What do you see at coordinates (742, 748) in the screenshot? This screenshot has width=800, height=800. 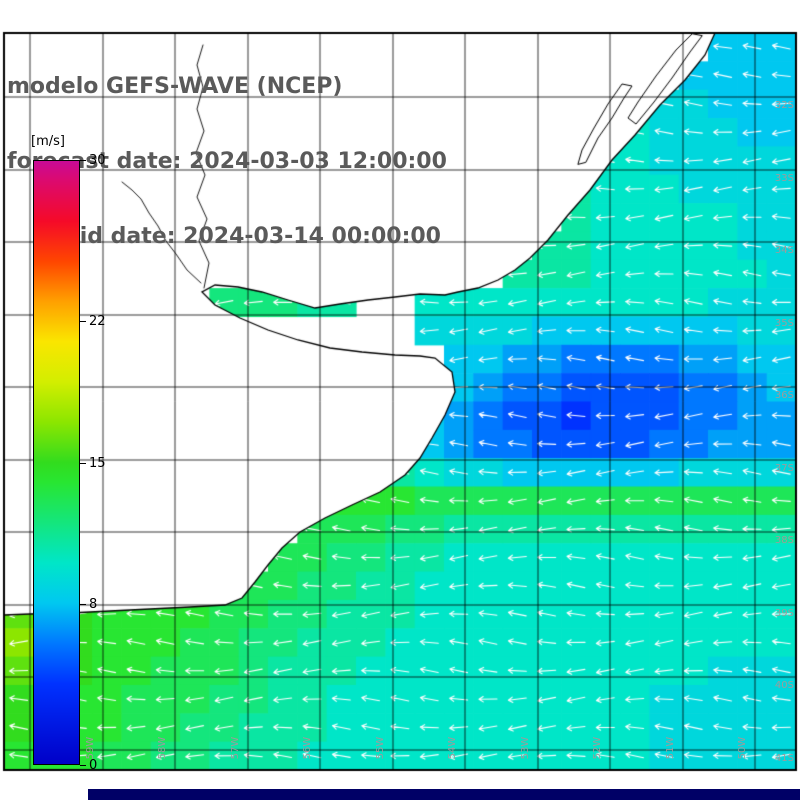 I see `lon-label: 50W` at bounding box center [742, 748].